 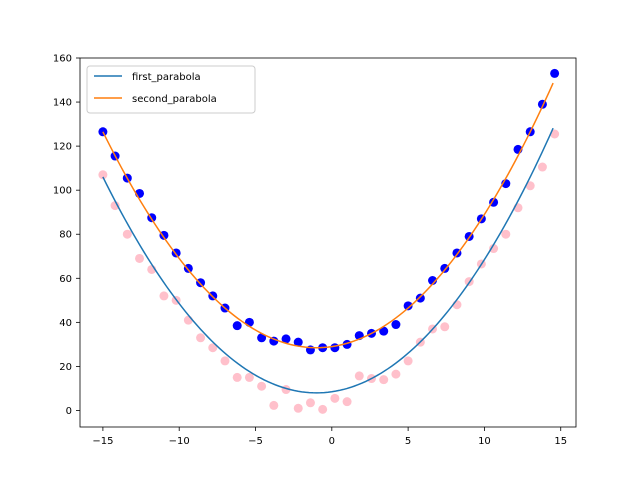 What do you see at coordinates (62, 191) in the screenshot?
I see `y-tick-label-100: 100` at bounding box center [62, 191].